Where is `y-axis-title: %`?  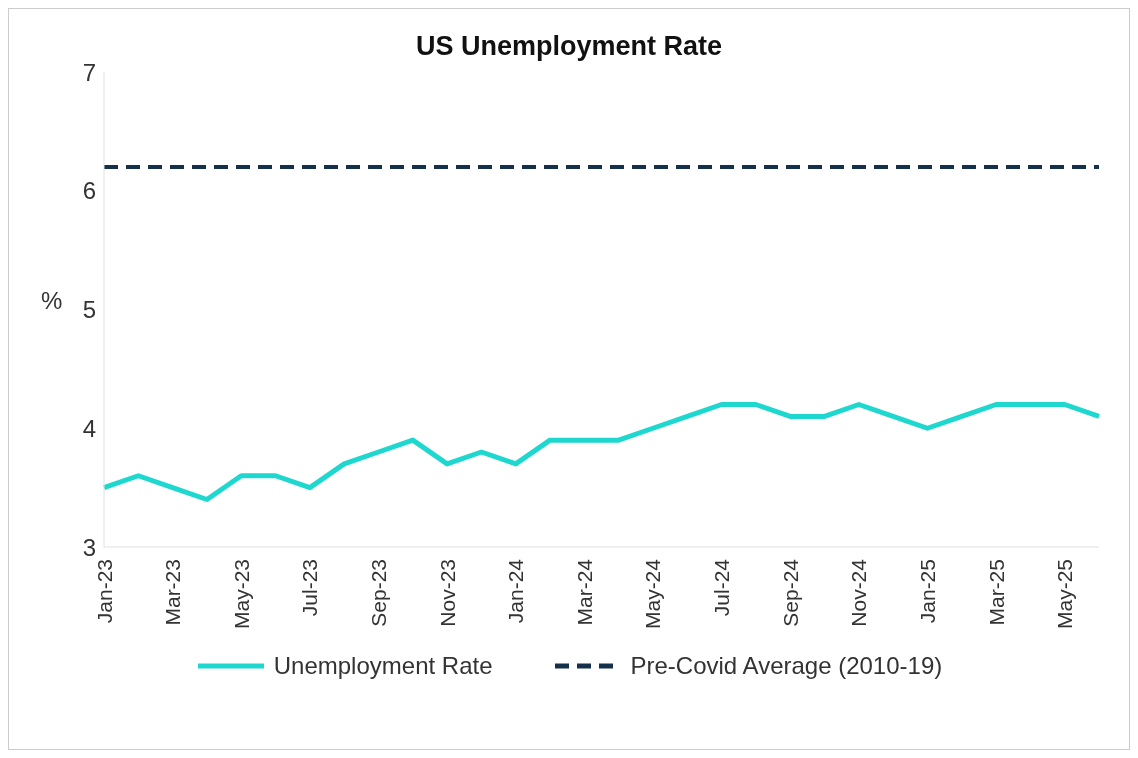
y-axis-title: % is located at coordinates (52, 301).